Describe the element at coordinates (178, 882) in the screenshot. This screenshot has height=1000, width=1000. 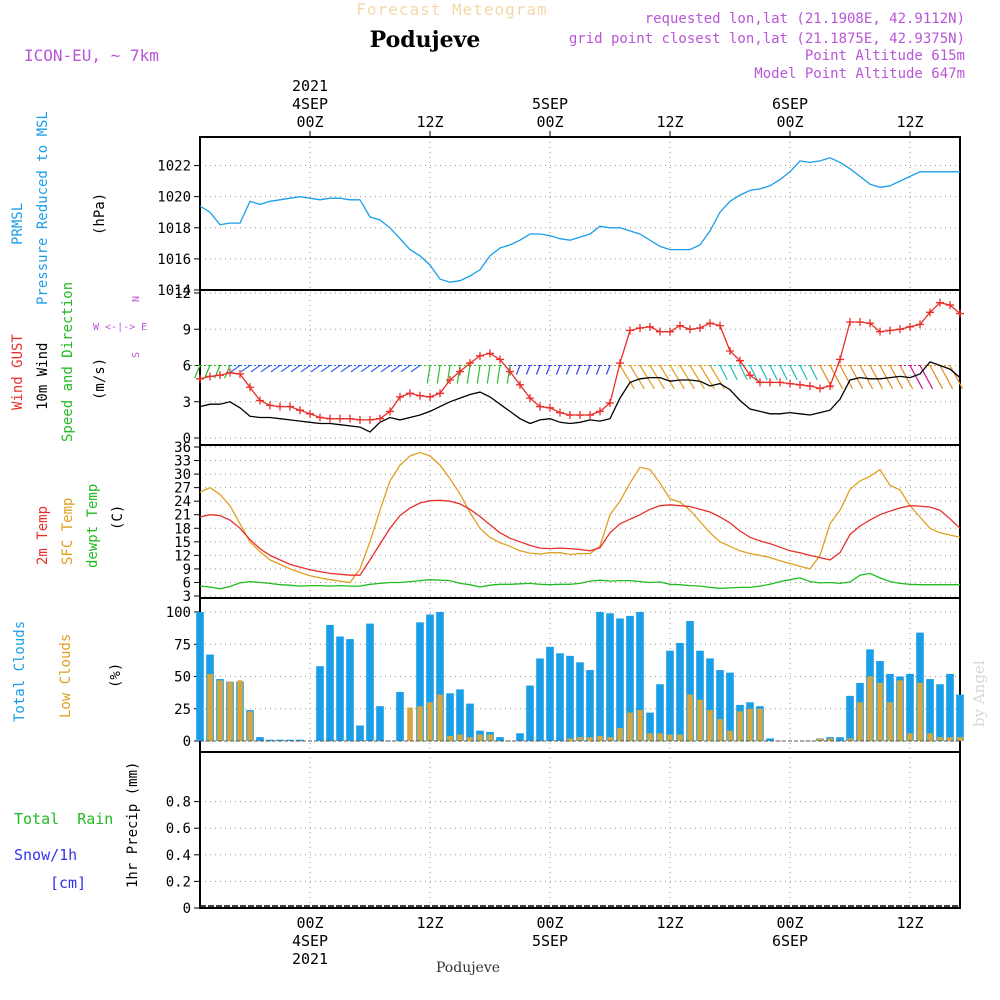
I see `y-tick-label: 0.2` at that location.